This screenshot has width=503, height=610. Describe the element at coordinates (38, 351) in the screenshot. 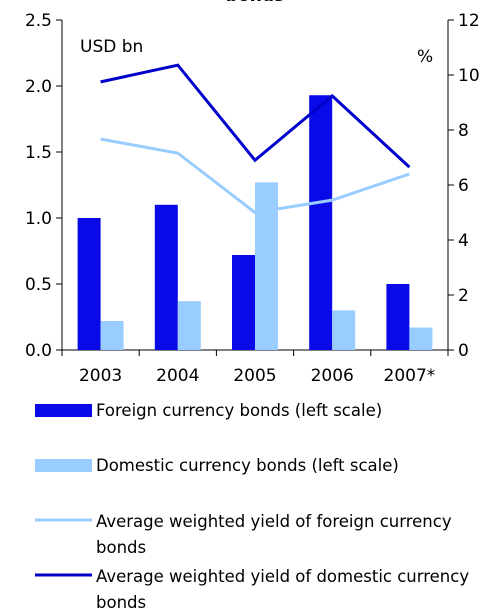

I see `y-tick-label: 0.0` at that location.